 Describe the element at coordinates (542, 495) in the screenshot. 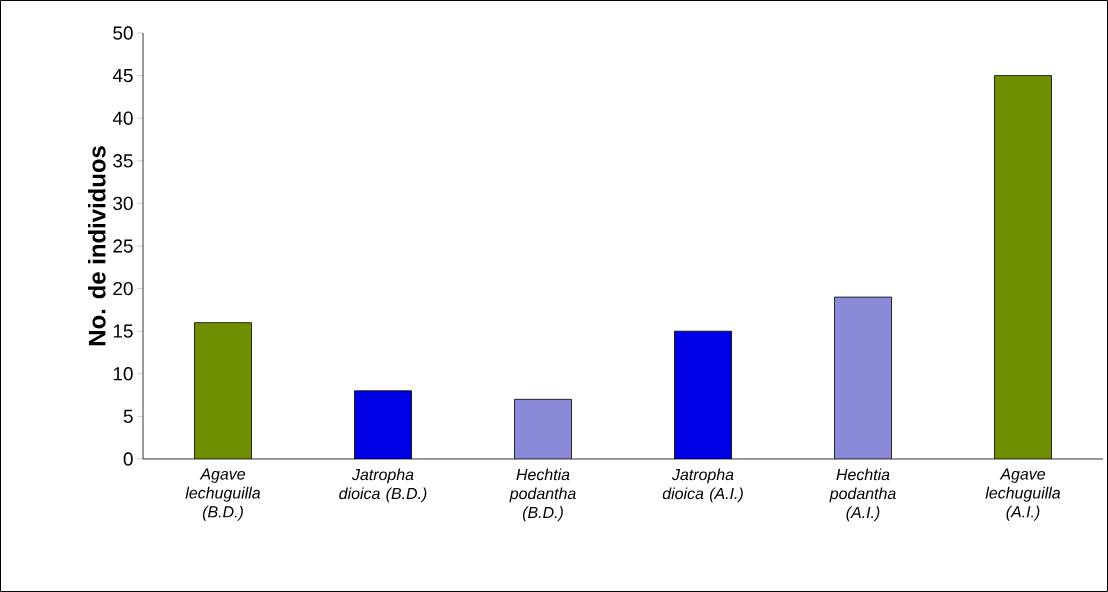

I see `x-tick-label: Hechtia podantha (B.D.)` at that location.